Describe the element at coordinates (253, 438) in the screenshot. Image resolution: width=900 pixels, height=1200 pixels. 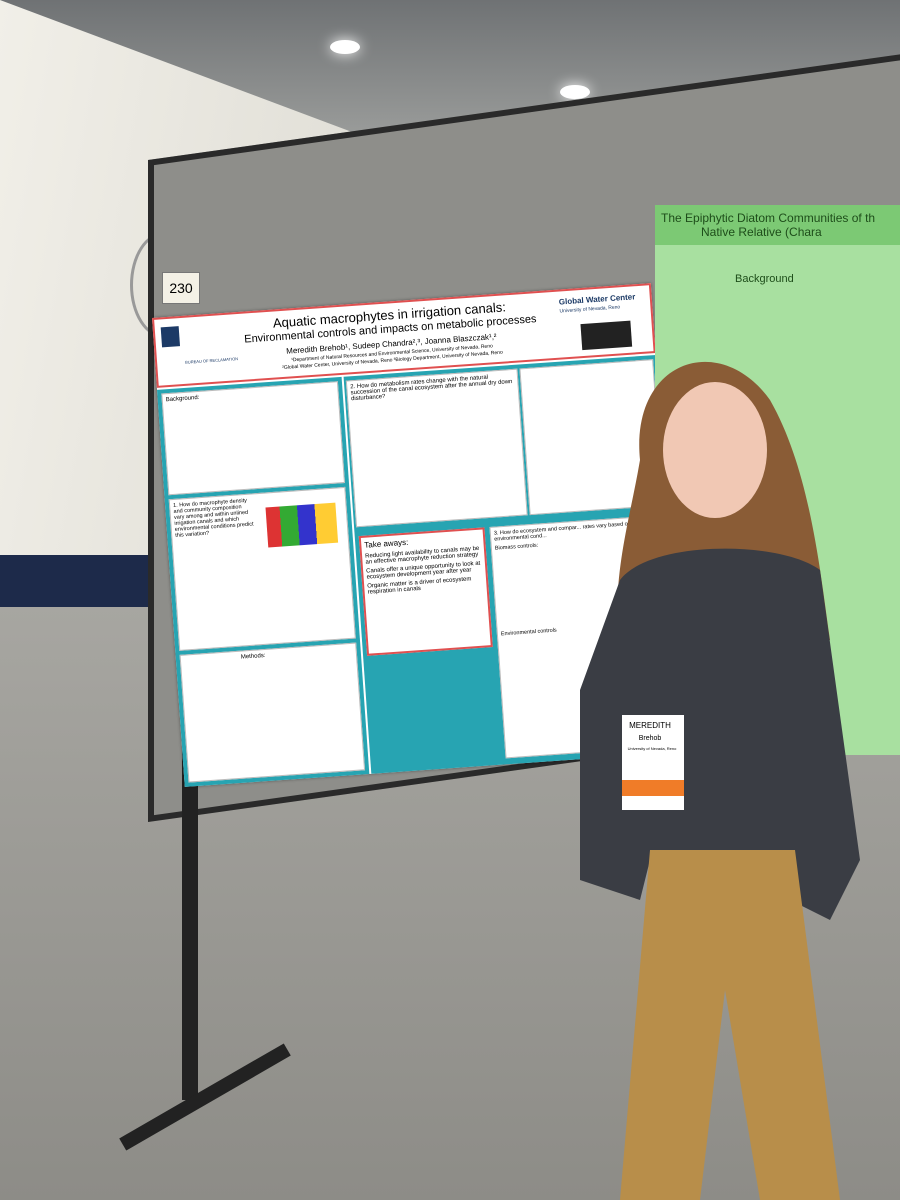
I see `panel: Background:` at that location.